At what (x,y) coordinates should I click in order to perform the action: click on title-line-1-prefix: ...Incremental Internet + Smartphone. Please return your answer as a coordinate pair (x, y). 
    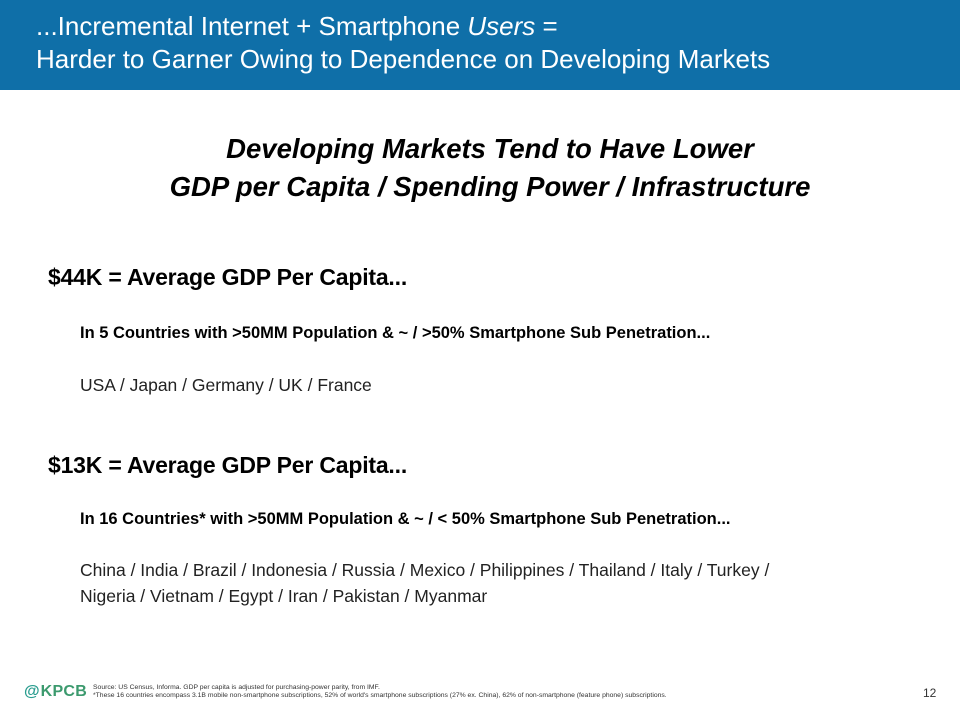
    Looking at the image, I should click on (252, 26).